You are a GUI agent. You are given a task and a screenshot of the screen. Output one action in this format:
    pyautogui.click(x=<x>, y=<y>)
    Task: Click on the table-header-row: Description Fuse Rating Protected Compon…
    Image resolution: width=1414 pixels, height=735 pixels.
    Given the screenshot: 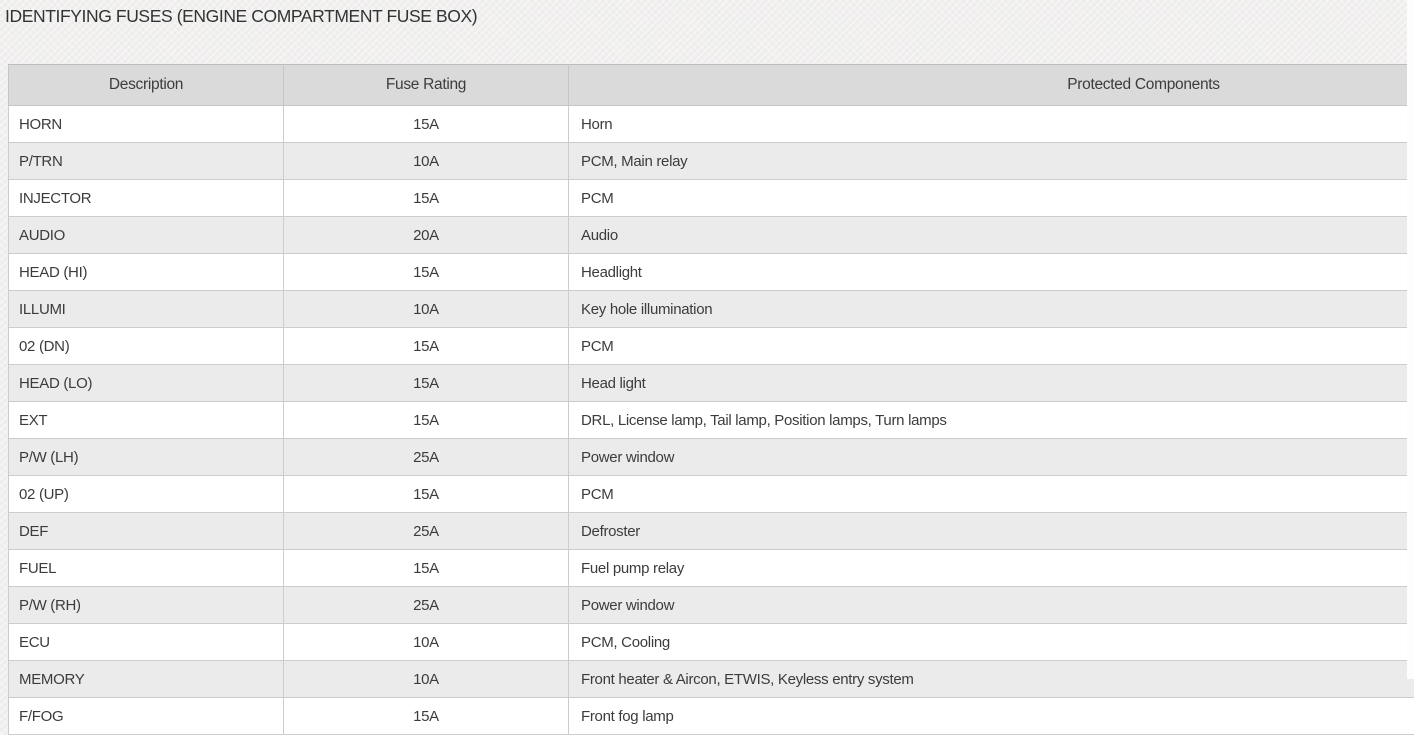 What is the action you would take?
    pyautogui.click(x=711, y=85)
    